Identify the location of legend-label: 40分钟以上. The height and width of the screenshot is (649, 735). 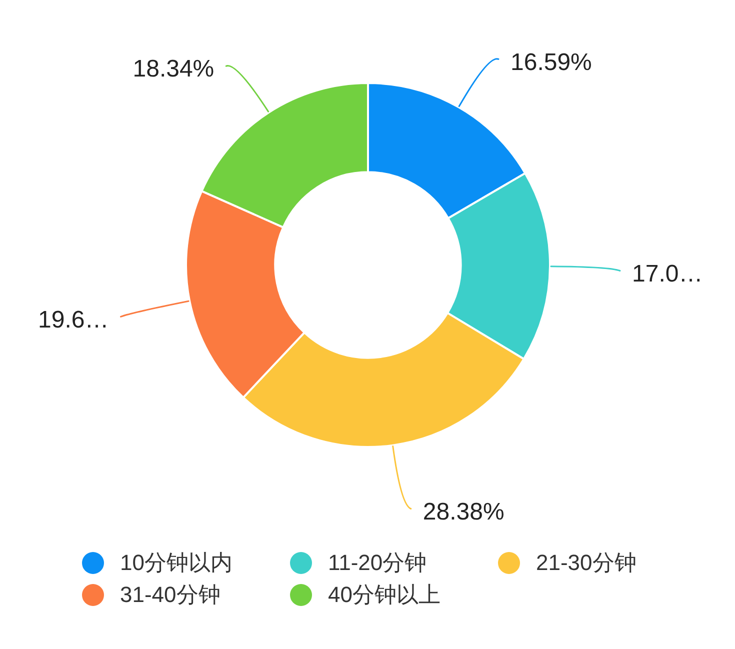
(384, 595).